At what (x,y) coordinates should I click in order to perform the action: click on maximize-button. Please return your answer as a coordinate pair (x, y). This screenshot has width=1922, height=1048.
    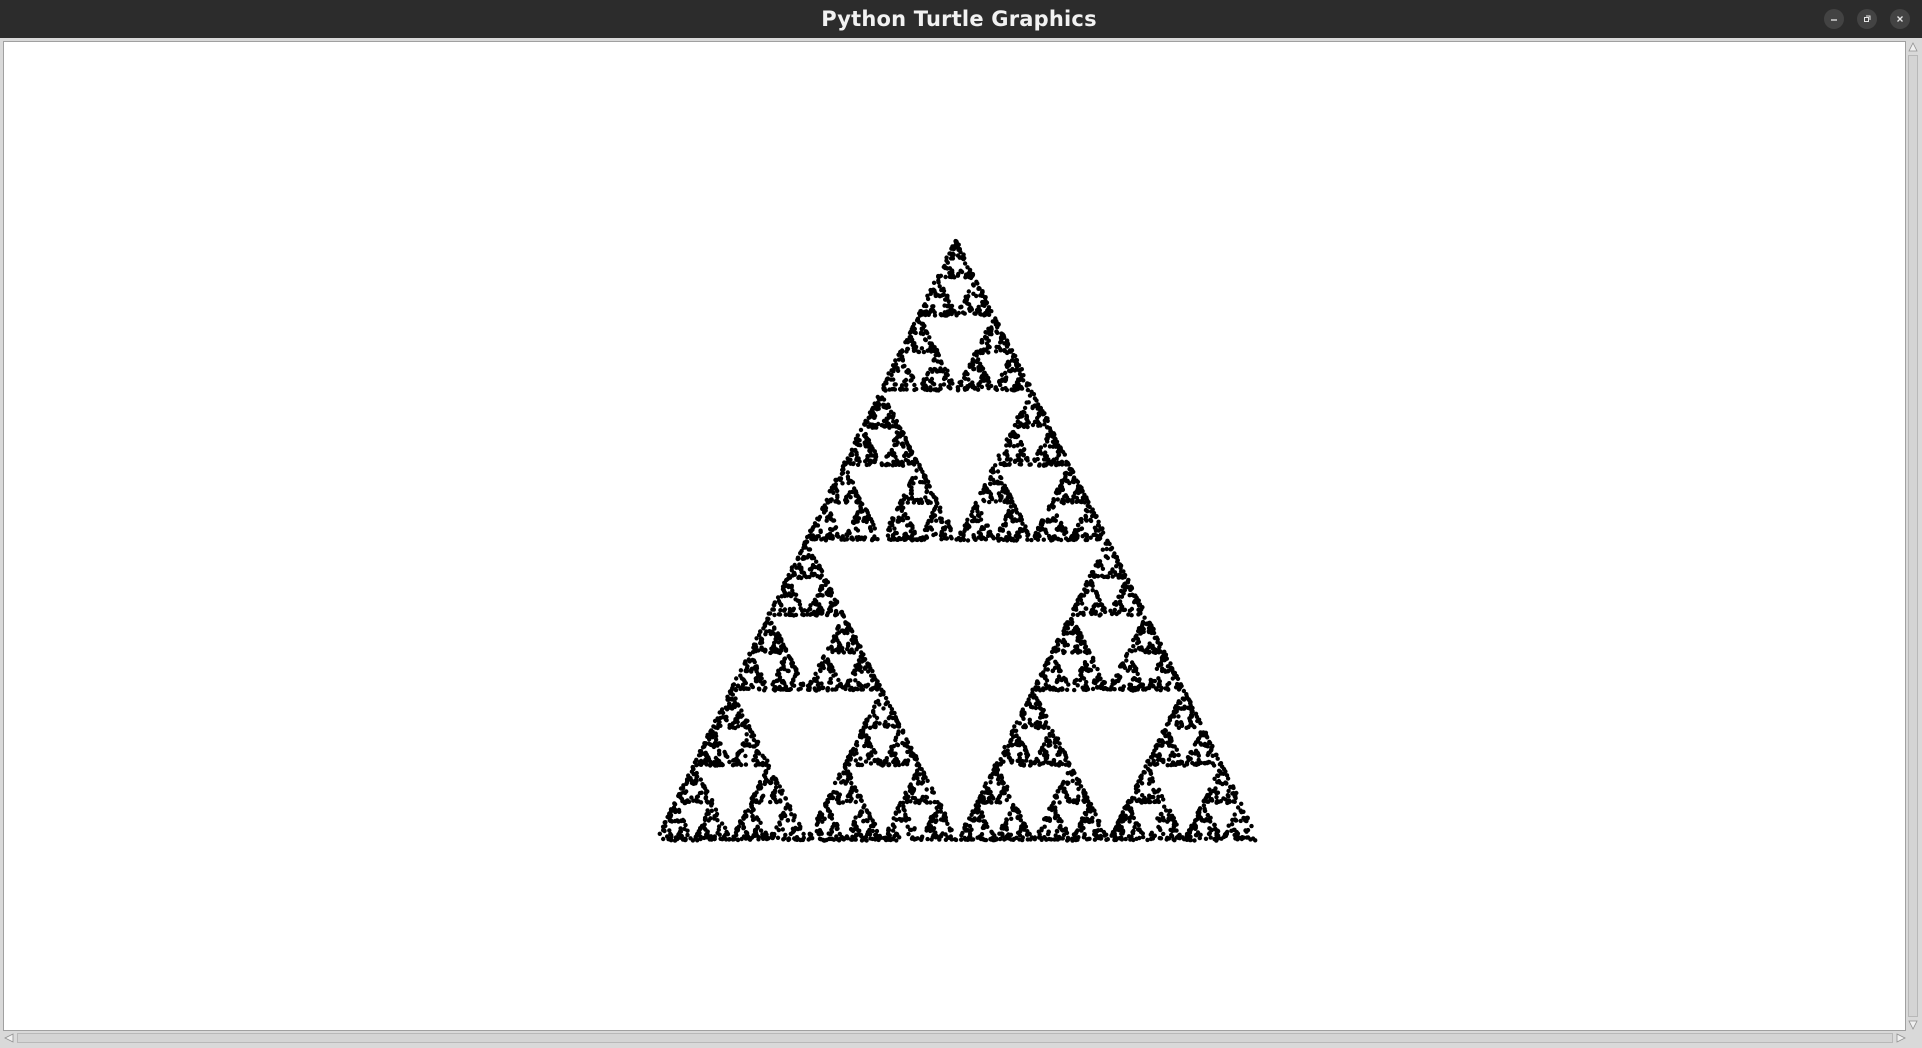
    Looking at the image, I should click on (1867, 19).